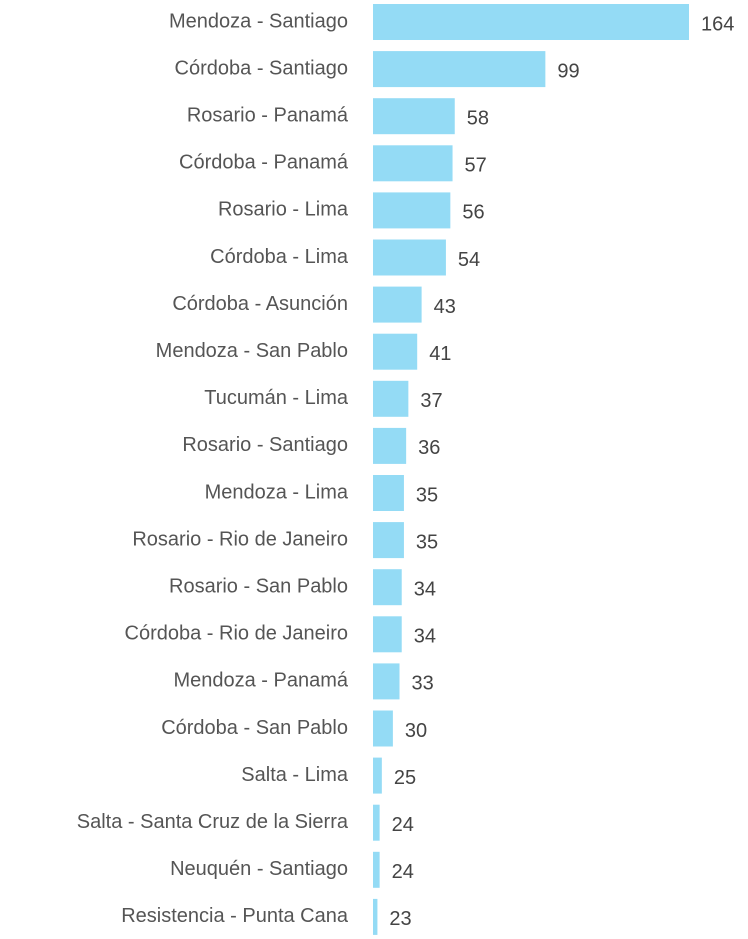 This screenshot has height=939, width=748. What do you see at coordinates (276, 398) in the screenshot?
I see `category-label: Tucumán - Lima` at bounding box center [276, 398].